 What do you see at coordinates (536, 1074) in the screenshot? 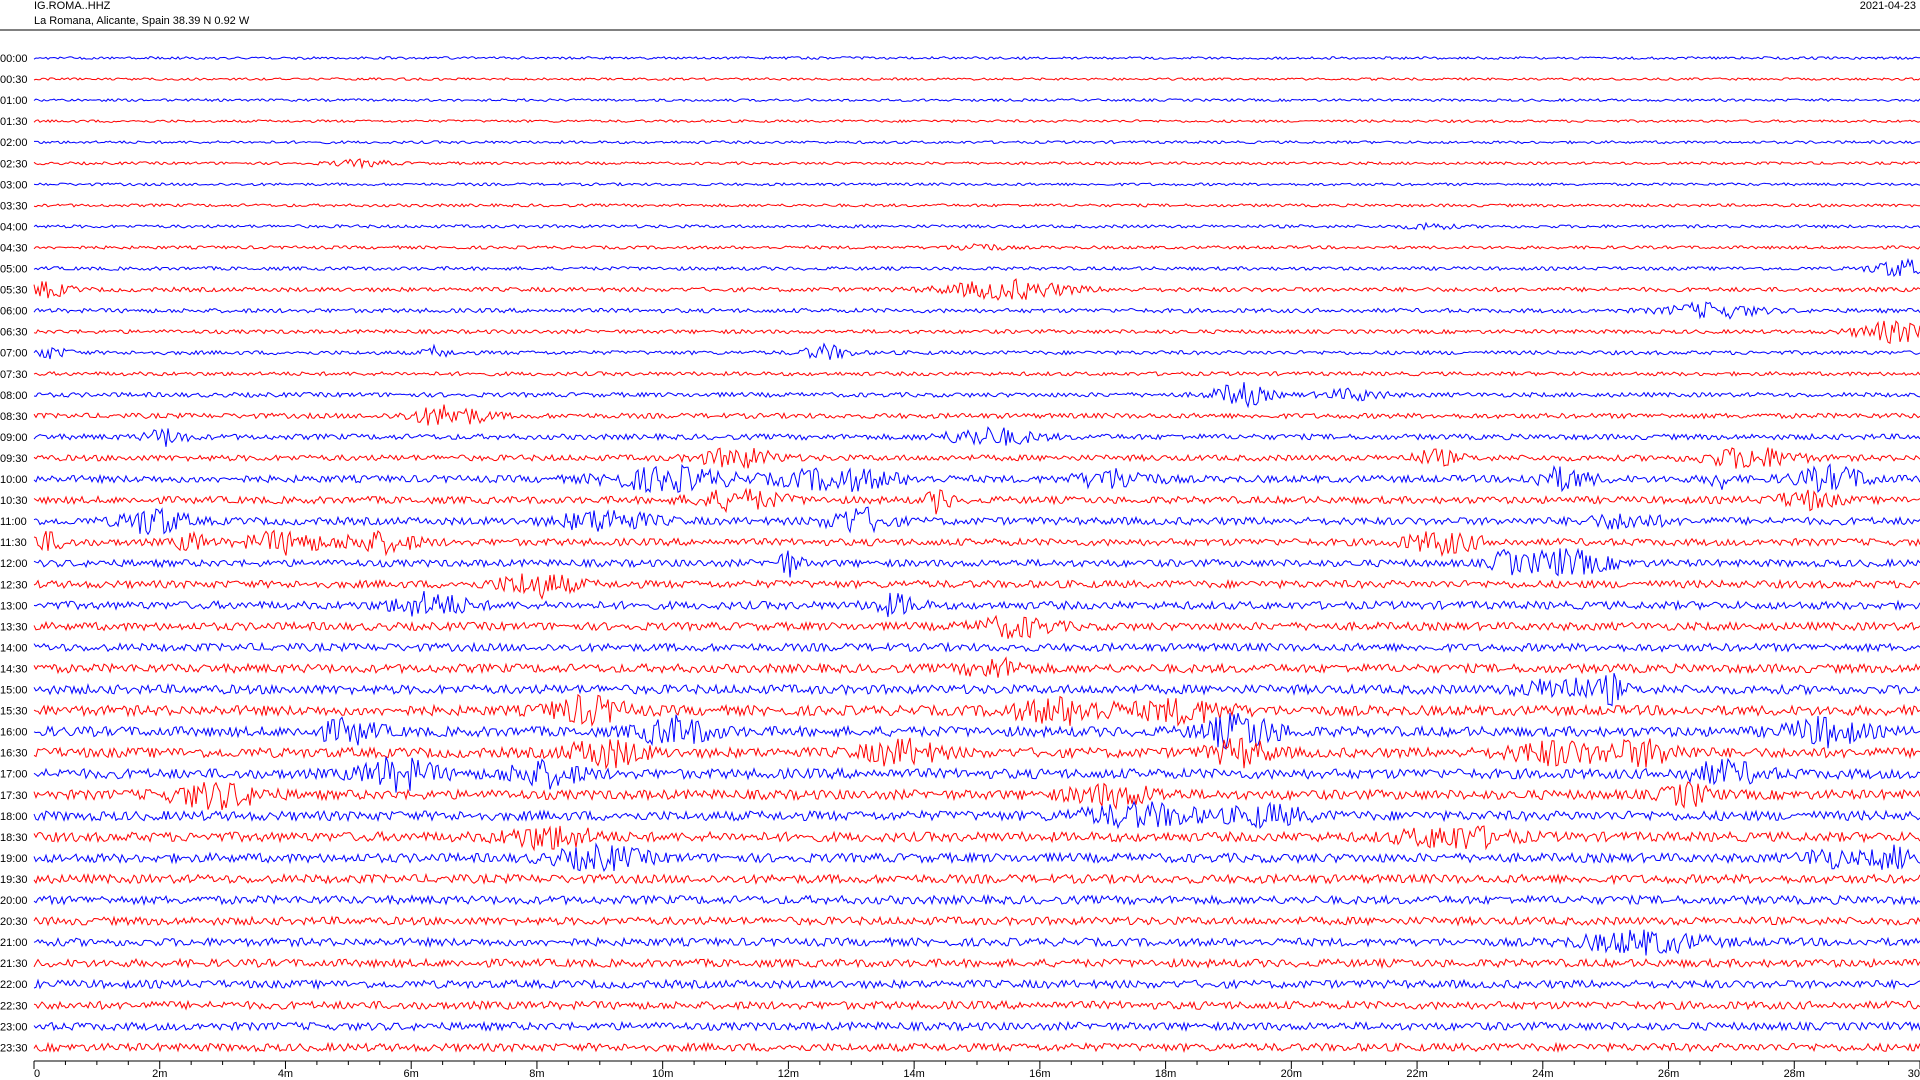
I see `x-tick-label: 8m` at bounding box center [536, 1074].